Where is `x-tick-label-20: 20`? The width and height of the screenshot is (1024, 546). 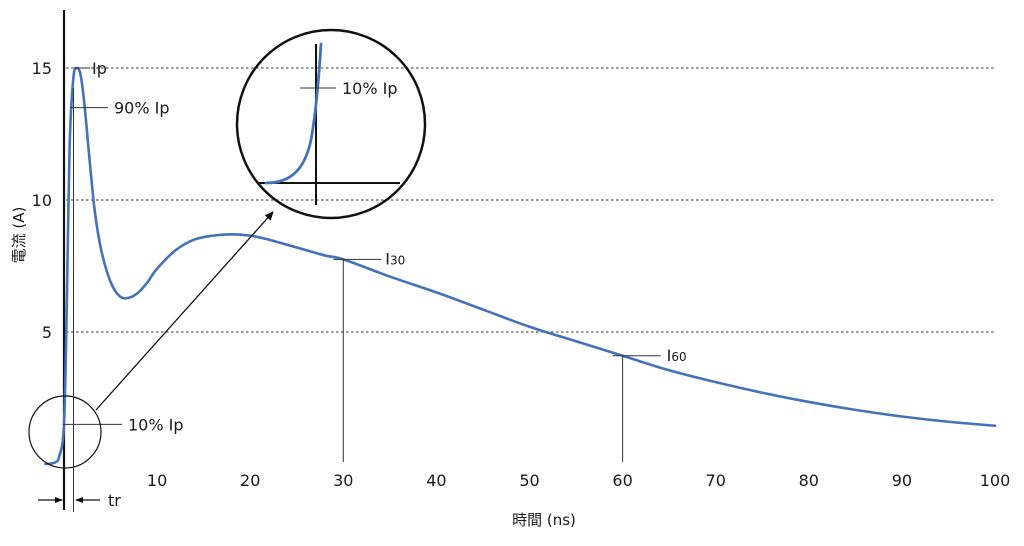
x-tick-label-20: 20 is located at coordinates (250, 480).